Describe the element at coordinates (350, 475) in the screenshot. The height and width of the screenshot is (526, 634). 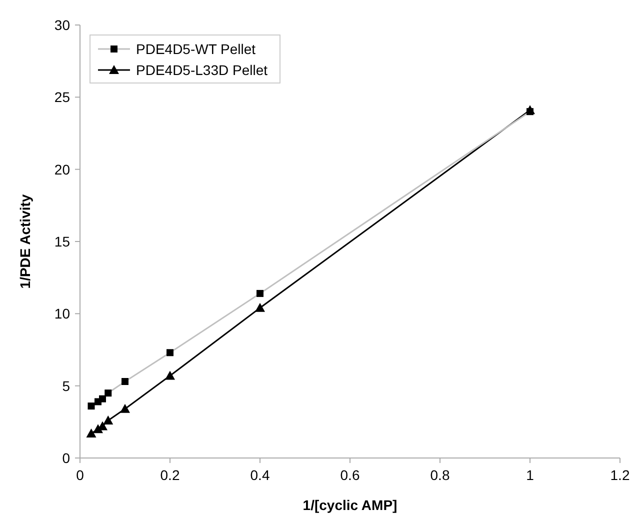
I see `x-tick-label: 0.6` at that location.